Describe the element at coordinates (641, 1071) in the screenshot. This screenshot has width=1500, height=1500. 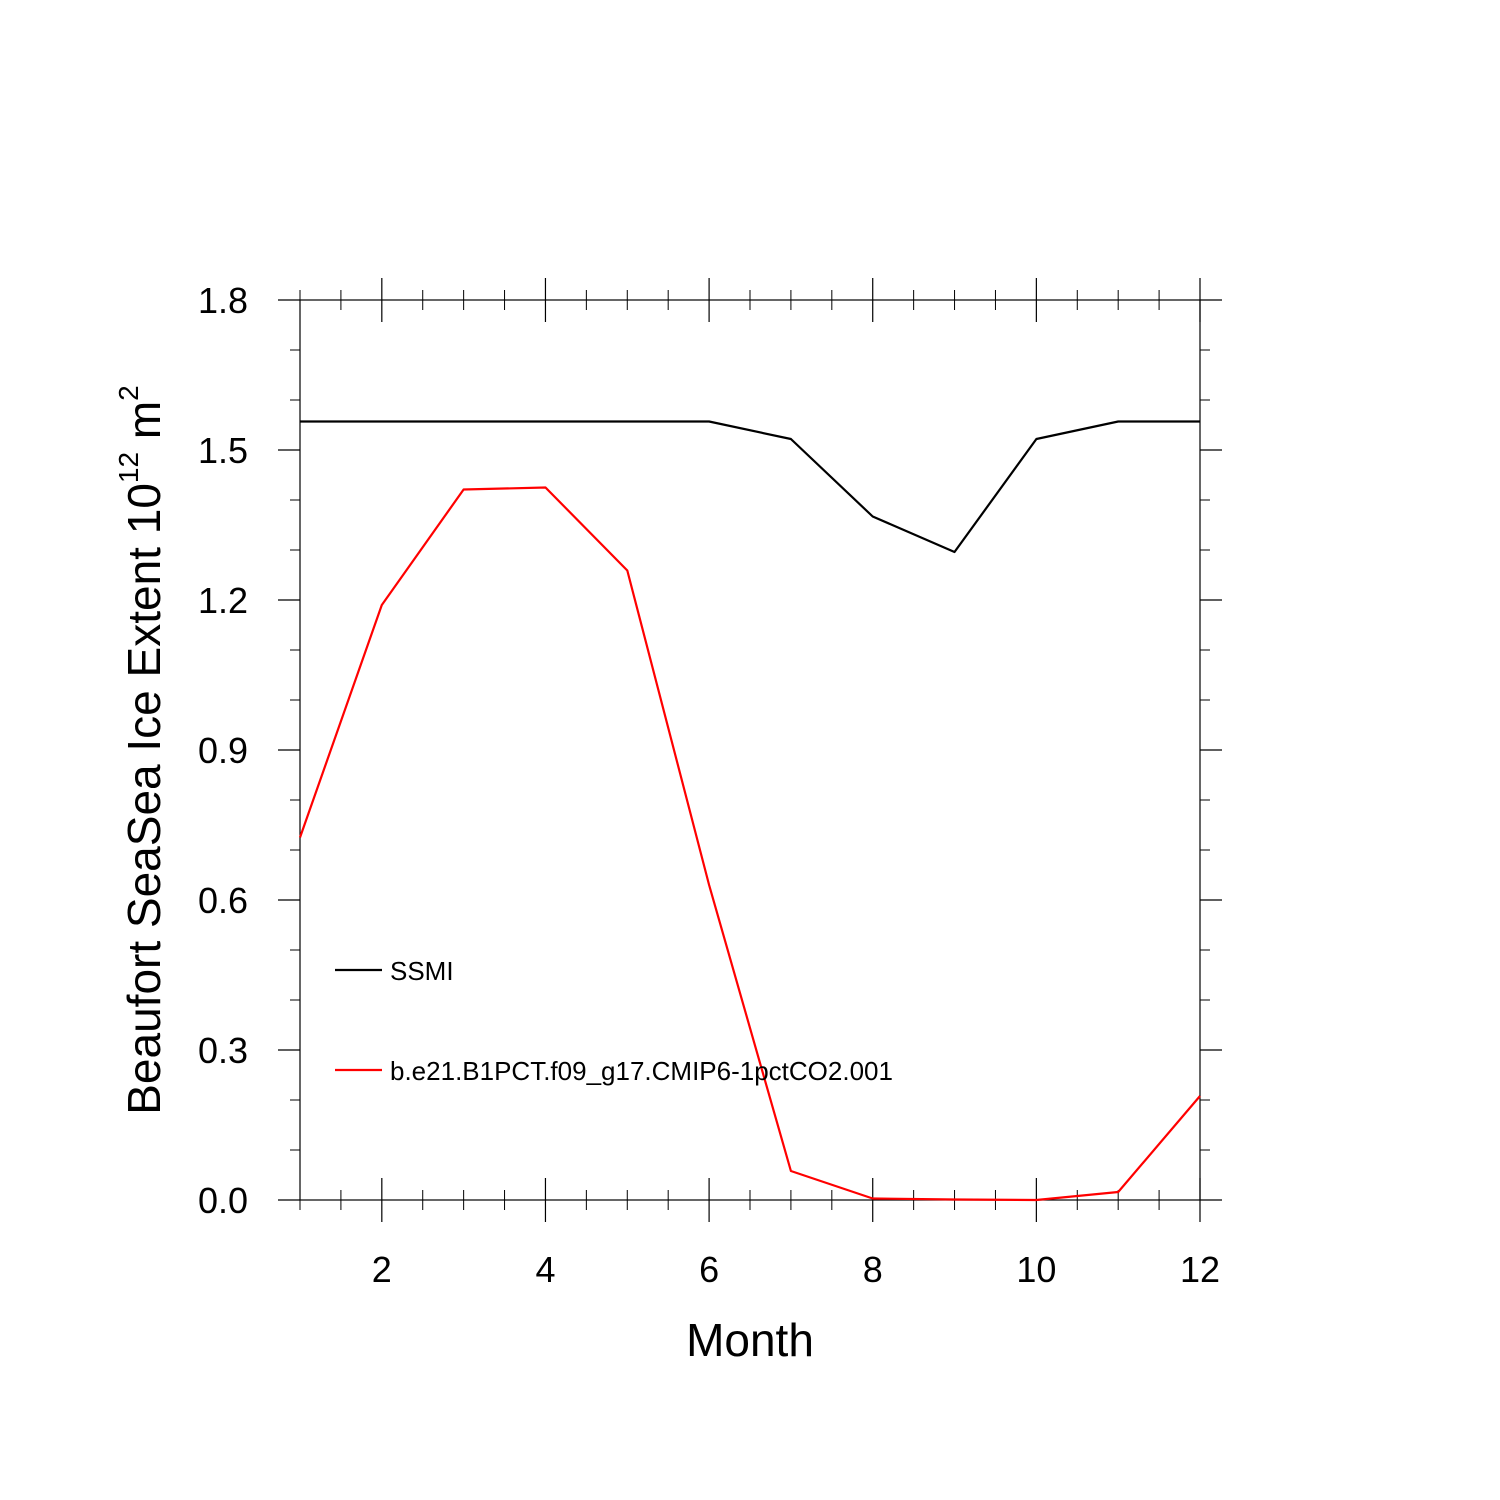
I see `legend-label-2: b.e21.B1PCT.f09_g17.CMIP6-1pctCO2.001` at that location.